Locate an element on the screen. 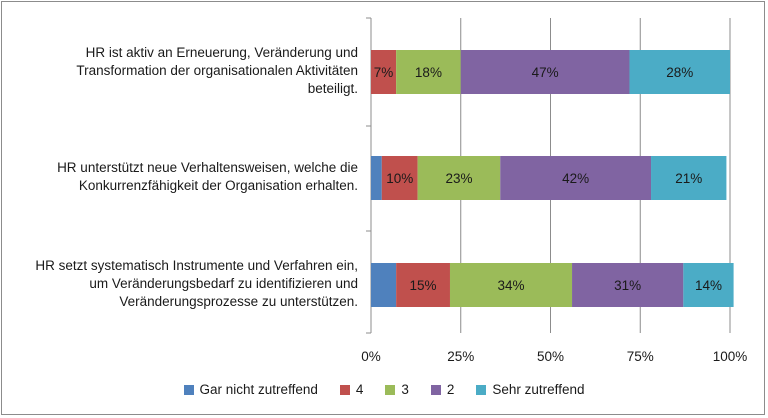 This screenshot has height=418, width=768. legend-item-3: 3 is located at coordinates (397, 389).